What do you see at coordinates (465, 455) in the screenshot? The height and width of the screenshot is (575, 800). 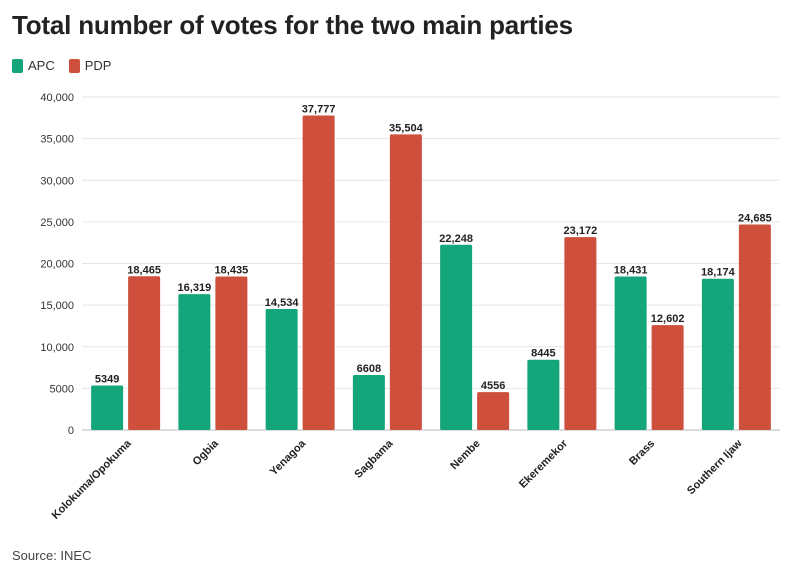 I see `x-tick-label: Nembe` at bounding box center [465, 455].